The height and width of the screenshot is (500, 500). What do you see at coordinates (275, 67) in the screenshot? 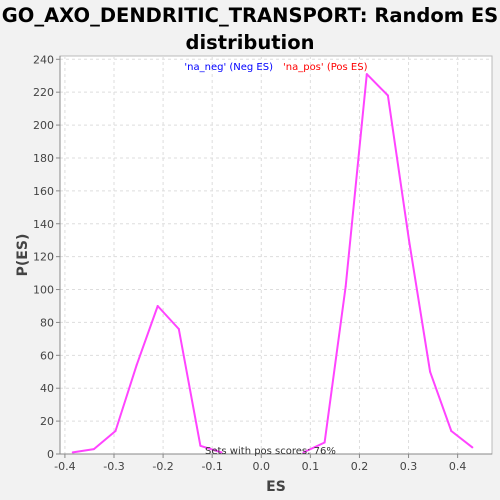
I see `legend: 'na_neg' (Neg ES) 'na_pos' (Pos ES)` at bounding box center [275, 67].